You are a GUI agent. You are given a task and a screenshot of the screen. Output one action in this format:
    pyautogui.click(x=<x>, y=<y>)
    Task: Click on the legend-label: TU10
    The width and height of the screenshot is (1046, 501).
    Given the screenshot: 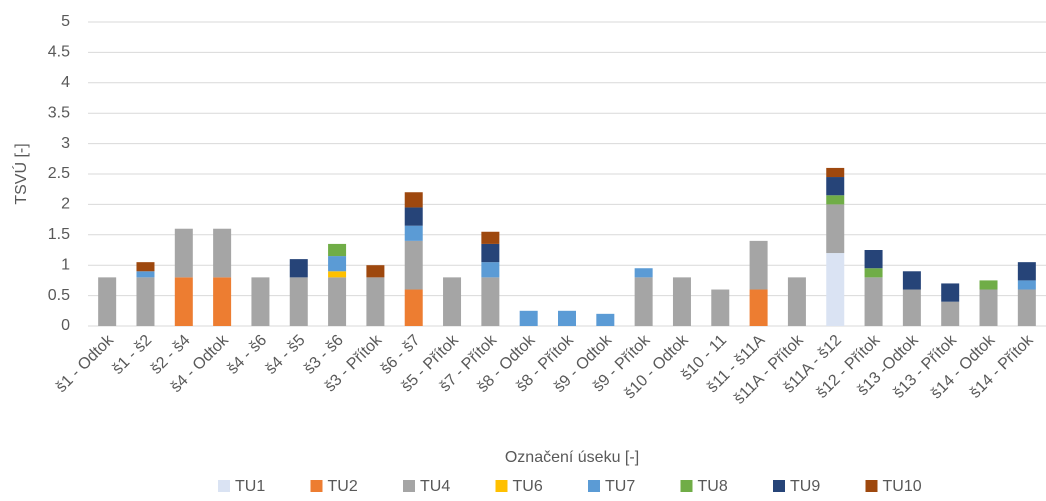 What is the action you would take?
    pyautogui.click(x=902, y=486)
    